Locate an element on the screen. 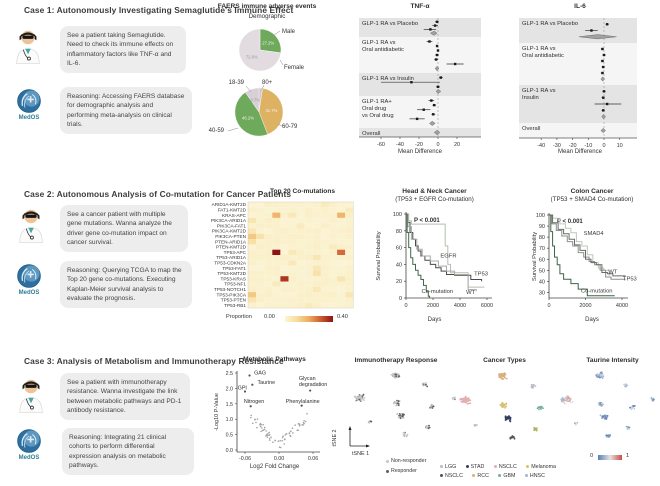 The height and width of the screenshot is (486, 660). forest-group-label: GLP-1 RA vs is located at coordinates (539, 49).